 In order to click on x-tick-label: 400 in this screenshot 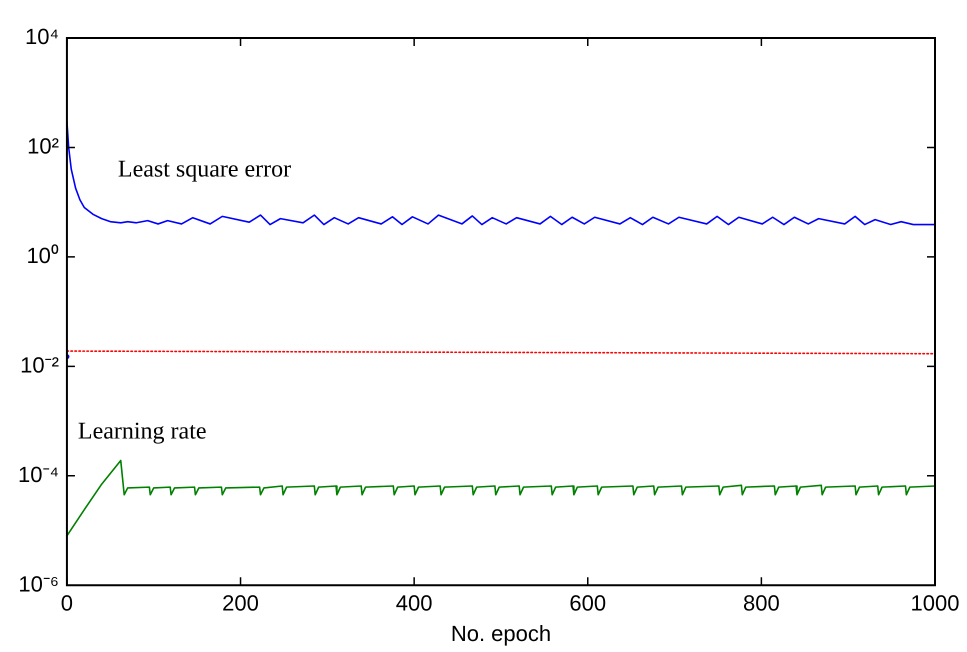, I will do `click(414, 603)`.